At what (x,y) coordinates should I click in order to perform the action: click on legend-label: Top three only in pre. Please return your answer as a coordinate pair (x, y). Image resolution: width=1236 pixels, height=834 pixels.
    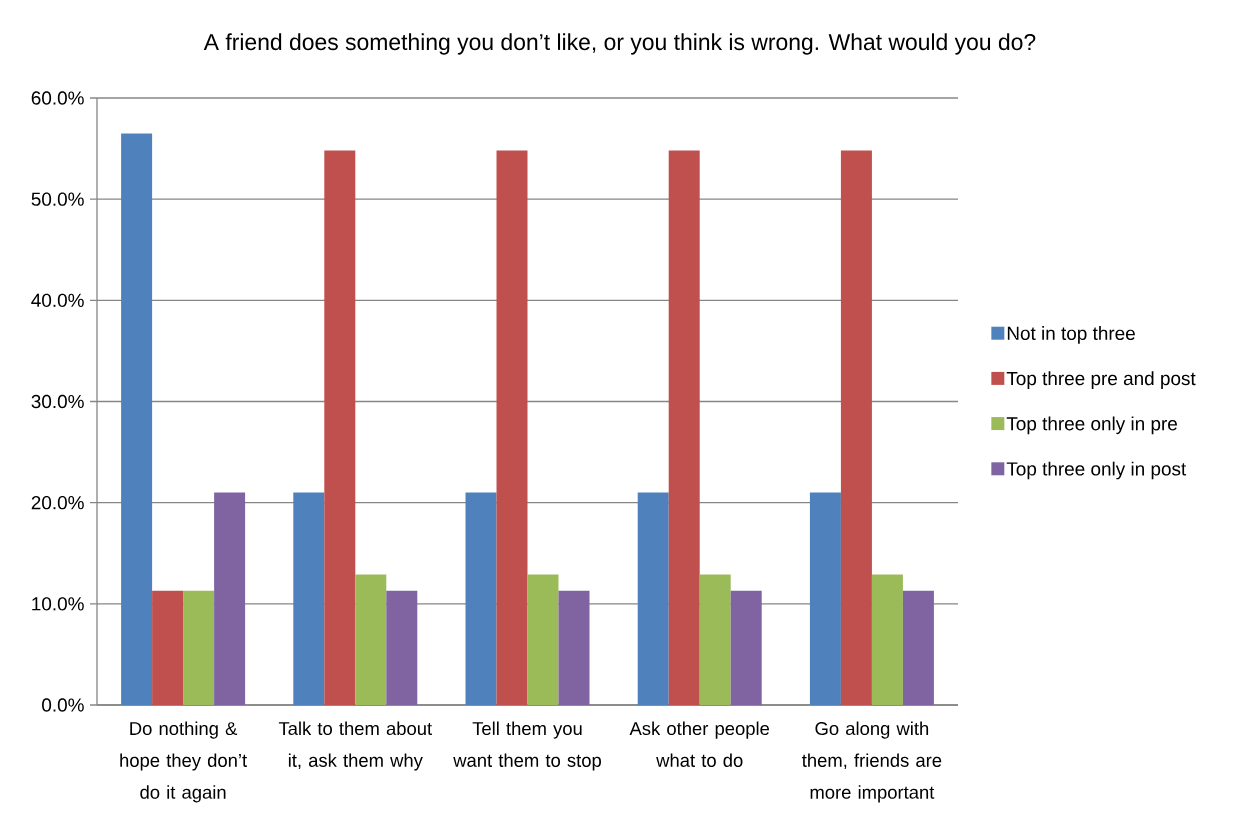
    Looking at the image, I should click on (1091, 425).